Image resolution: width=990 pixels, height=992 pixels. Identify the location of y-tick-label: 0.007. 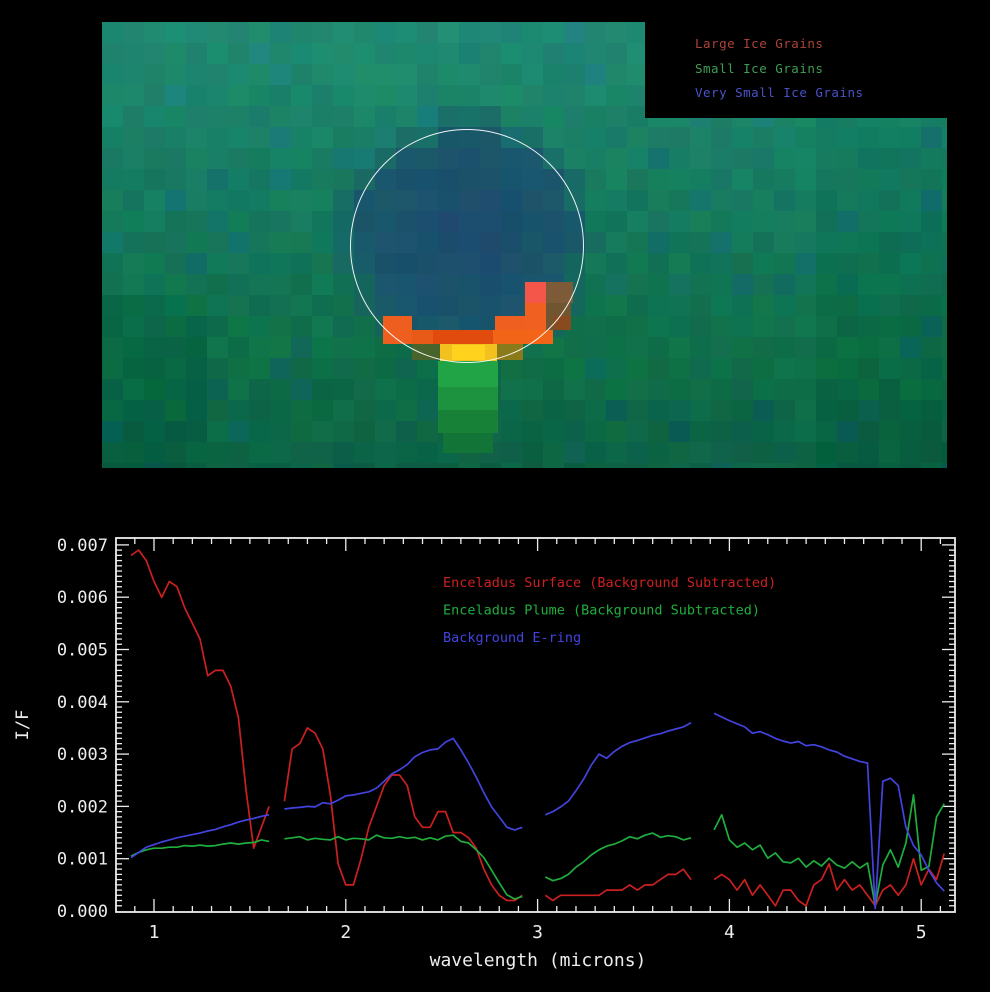
(82, 546).